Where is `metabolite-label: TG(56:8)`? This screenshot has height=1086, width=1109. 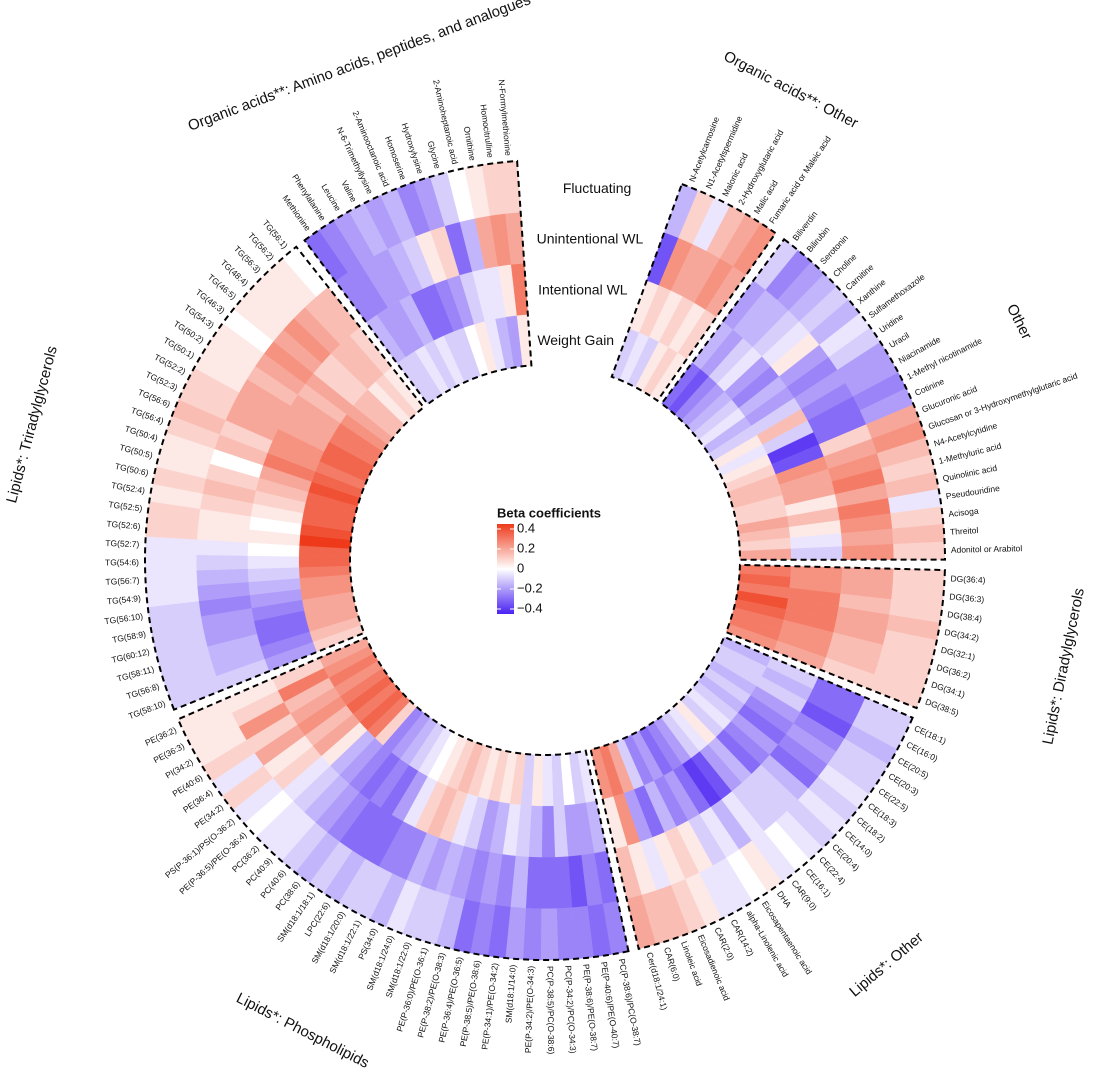
metabolite-label: TG(56:8) is located at coordinates (143, 691).